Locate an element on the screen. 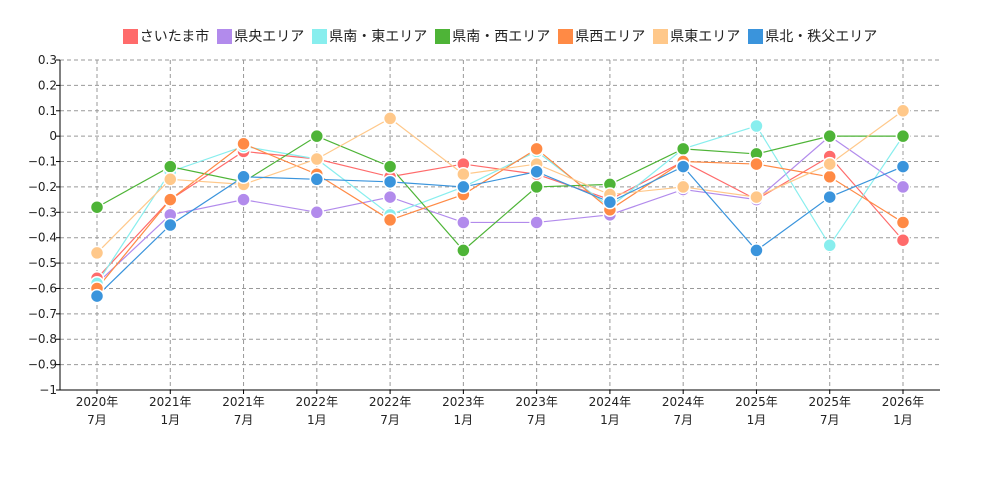  y-tick-label: −0.6 is located at coordinates (42, 288).